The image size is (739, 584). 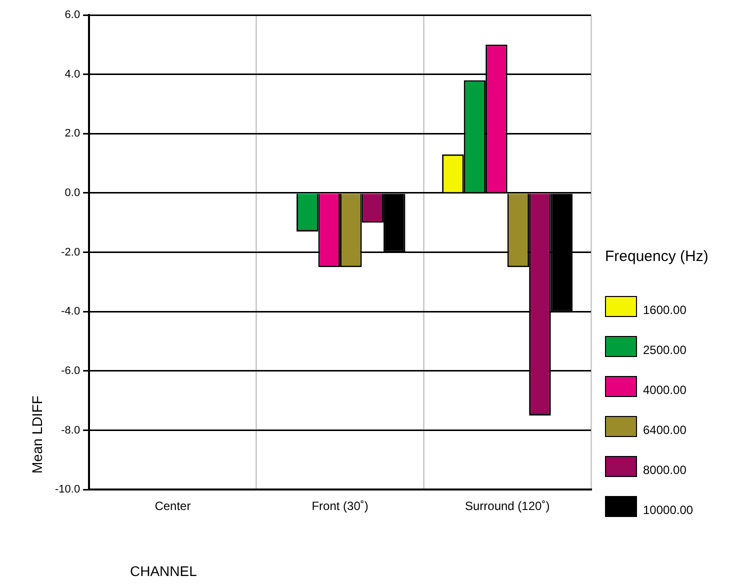 I want to click on y-tick-label: 2.0, so click(x=72, y=134).